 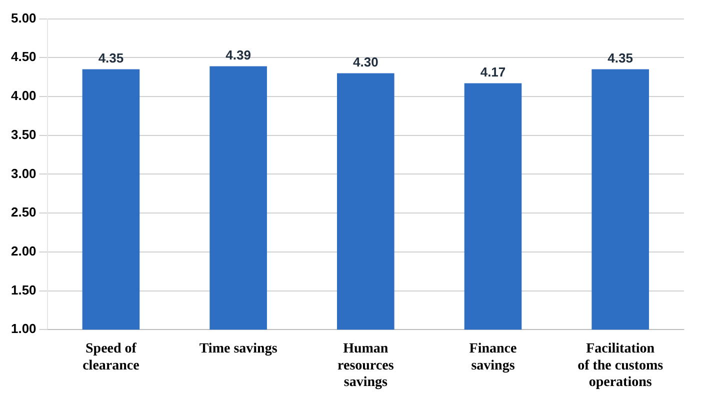 I want to click on x-tick-label: Finance savings, so click(x=493, y=358).